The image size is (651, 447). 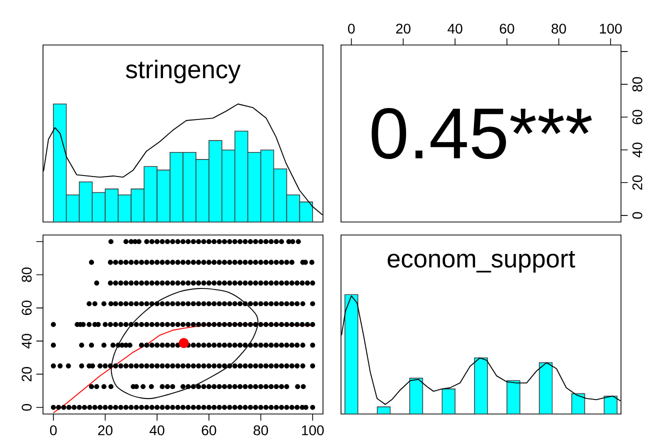 I want to click on chart-title: stringency, so click(x=183, y=72).